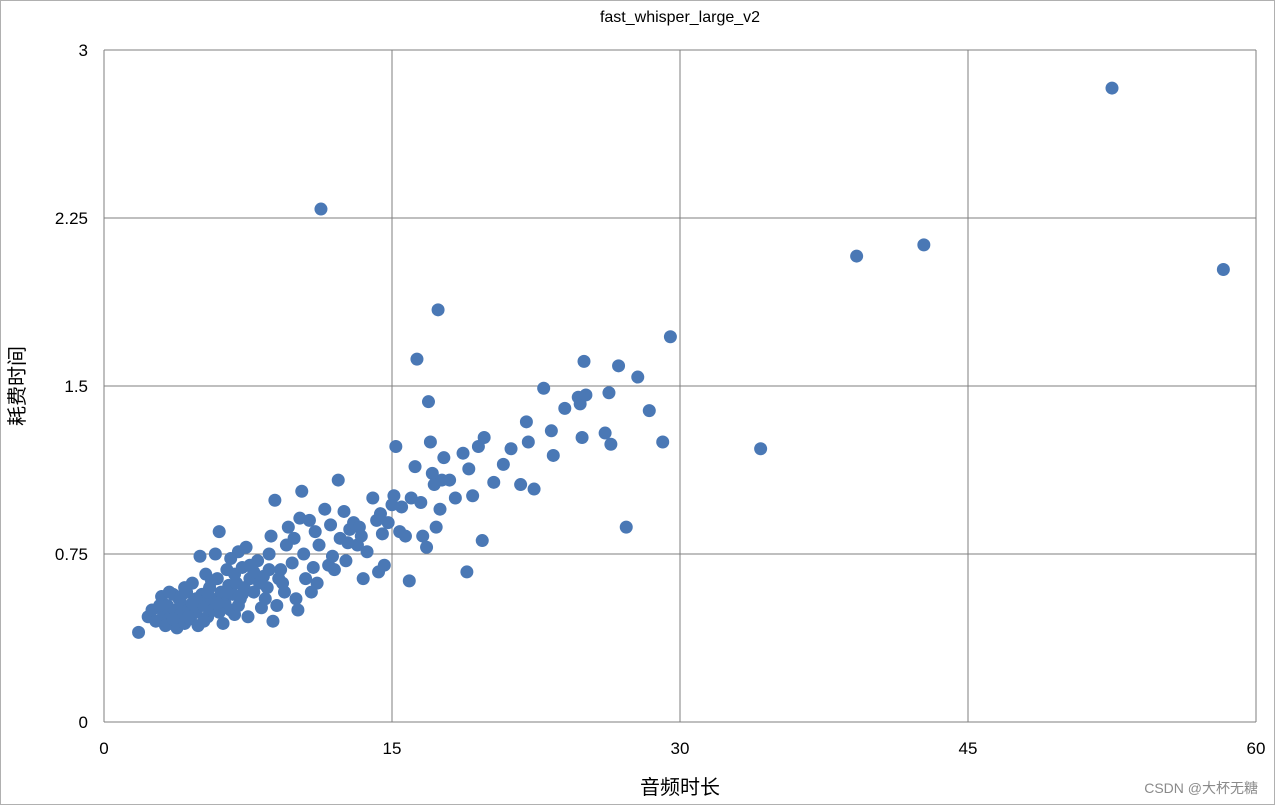 This screenshot has width=1275, height=805. What do you see at coordinates (968, 748) in the screenshot?
I see `x-tick-label: 45` at bounding box center [968, 748].